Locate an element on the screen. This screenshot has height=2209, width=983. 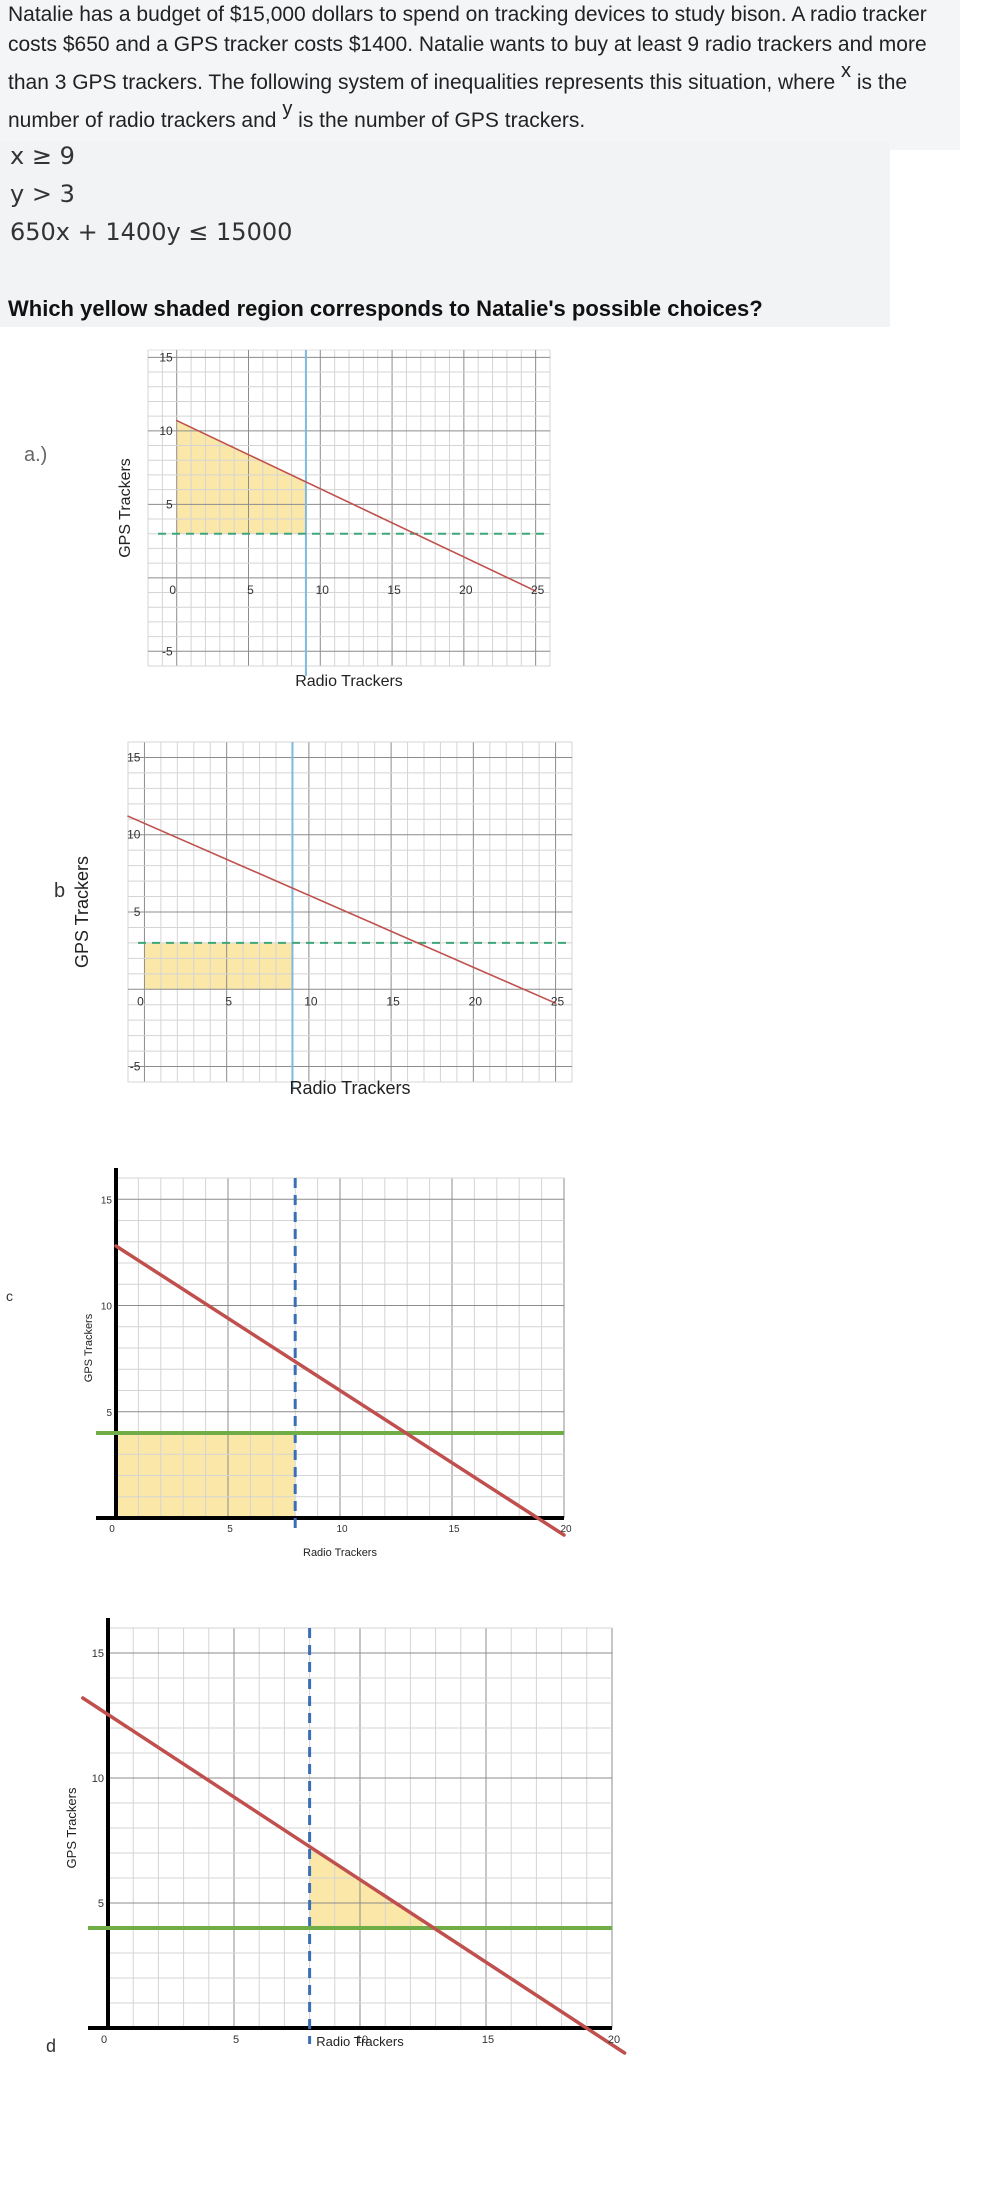
inequality-3: 650x + 1400y ≤ 15000 is located at coordinates (151, 232).